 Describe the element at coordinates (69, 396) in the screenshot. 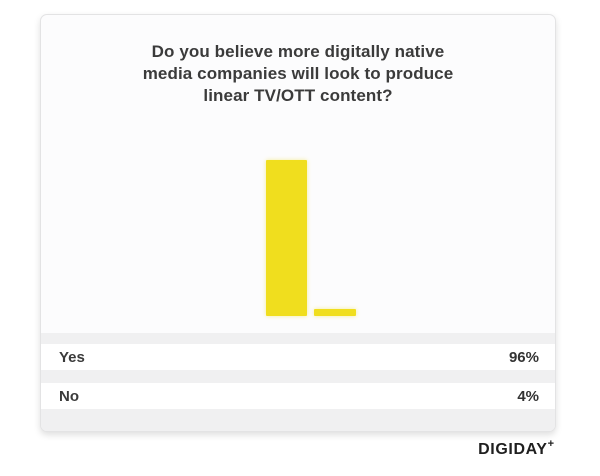

I see `result-label-no: No` at that location.